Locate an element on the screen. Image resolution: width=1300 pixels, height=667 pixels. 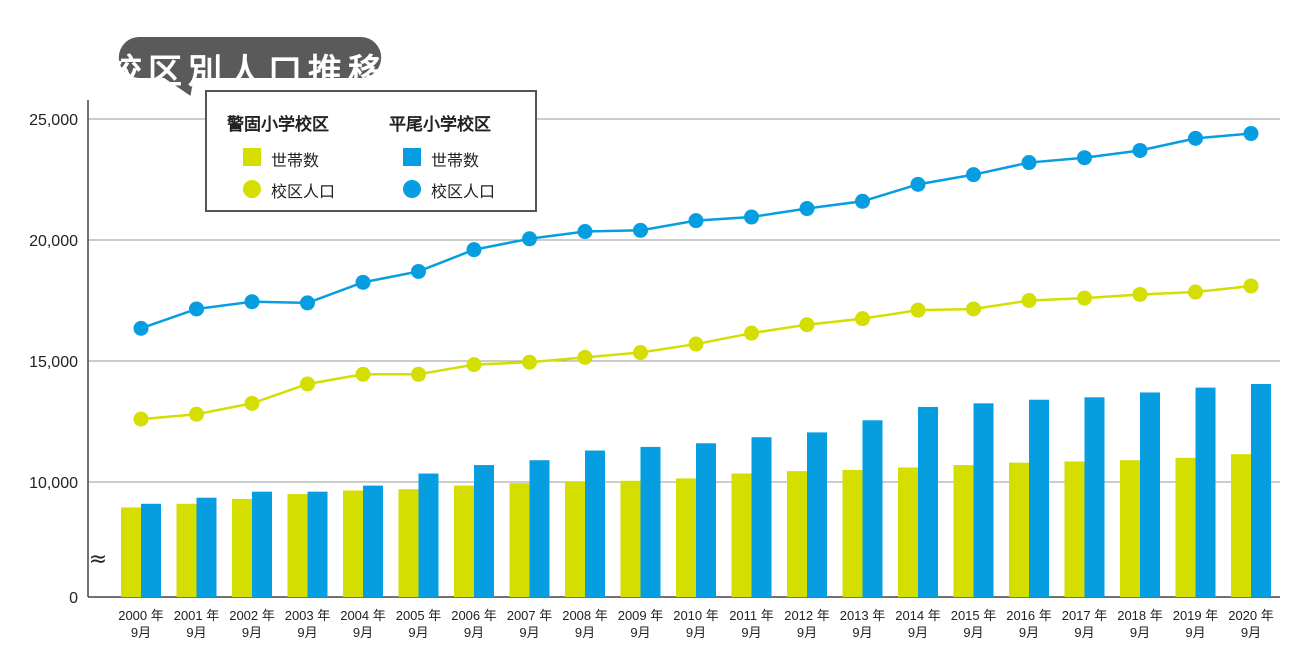
x-tick-label: 2010 年 is located at coordinates (696, 615).